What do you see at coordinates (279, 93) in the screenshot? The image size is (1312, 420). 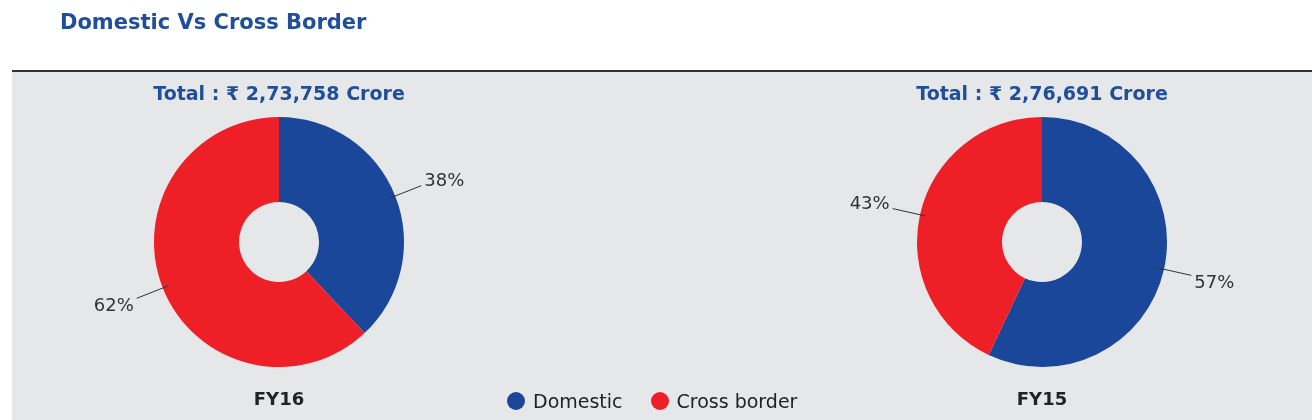 I see `chart-subtitle: Total : ₹ 2,73,758 Crore` at bounding box center [279, 93].